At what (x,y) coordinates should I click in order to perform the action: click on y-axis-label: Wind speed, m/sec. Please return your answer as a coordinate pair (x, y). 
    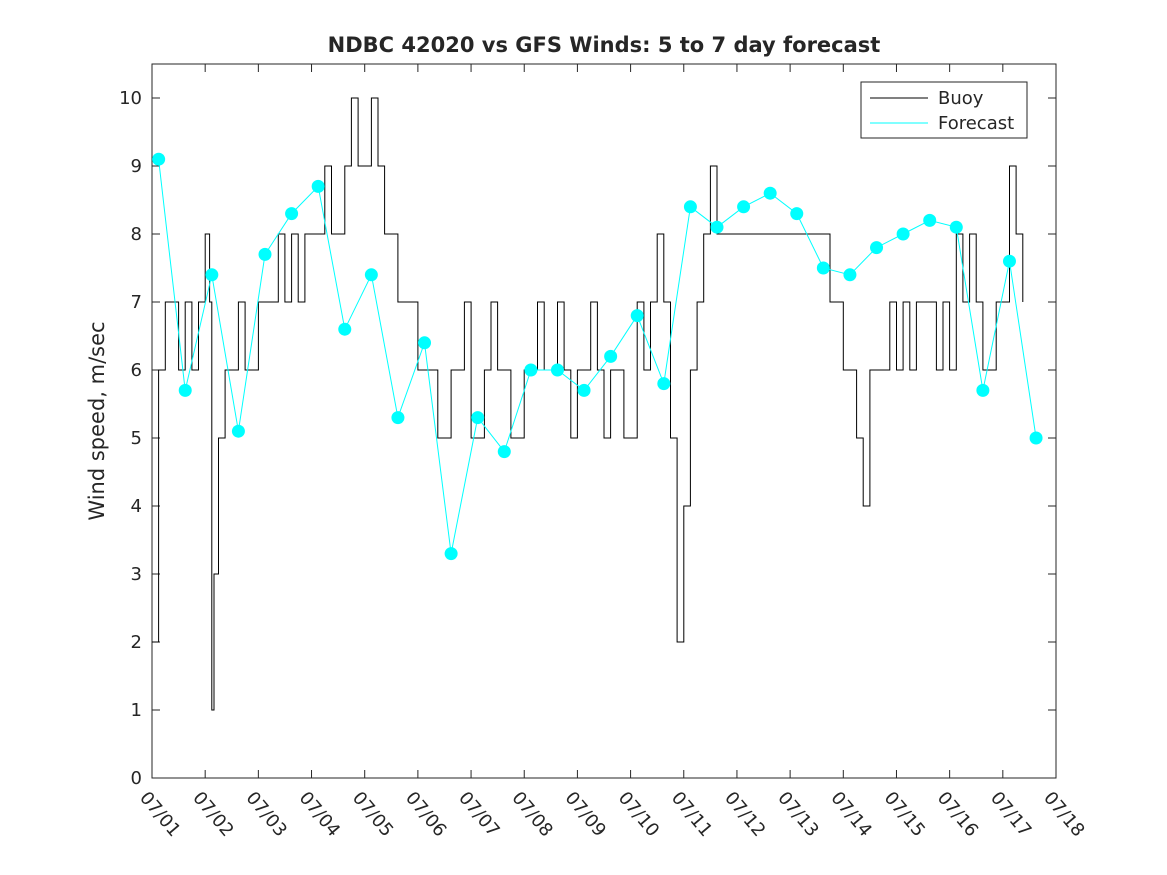
    Looking at the image, I should click on (97, 420).